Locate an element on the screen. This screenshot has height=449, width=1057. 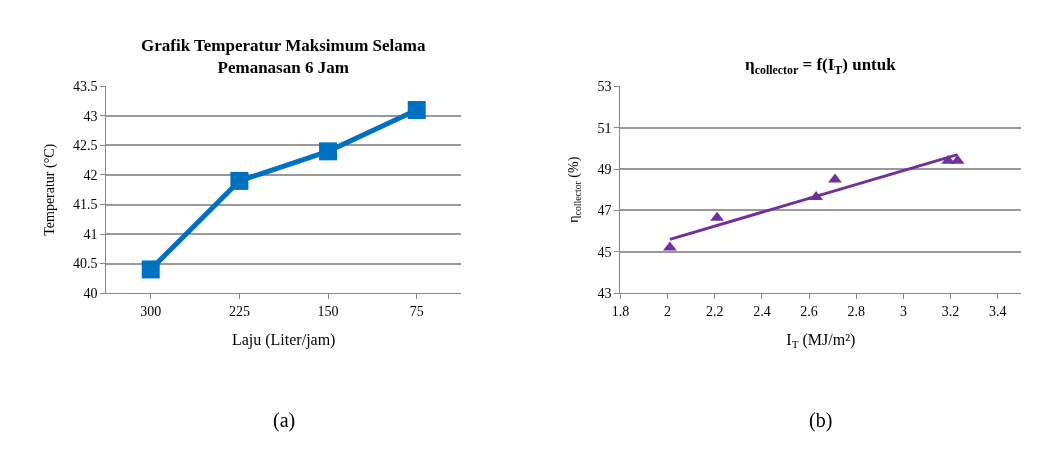
x-tick-label: 300 is located at coordinates (151, 311).